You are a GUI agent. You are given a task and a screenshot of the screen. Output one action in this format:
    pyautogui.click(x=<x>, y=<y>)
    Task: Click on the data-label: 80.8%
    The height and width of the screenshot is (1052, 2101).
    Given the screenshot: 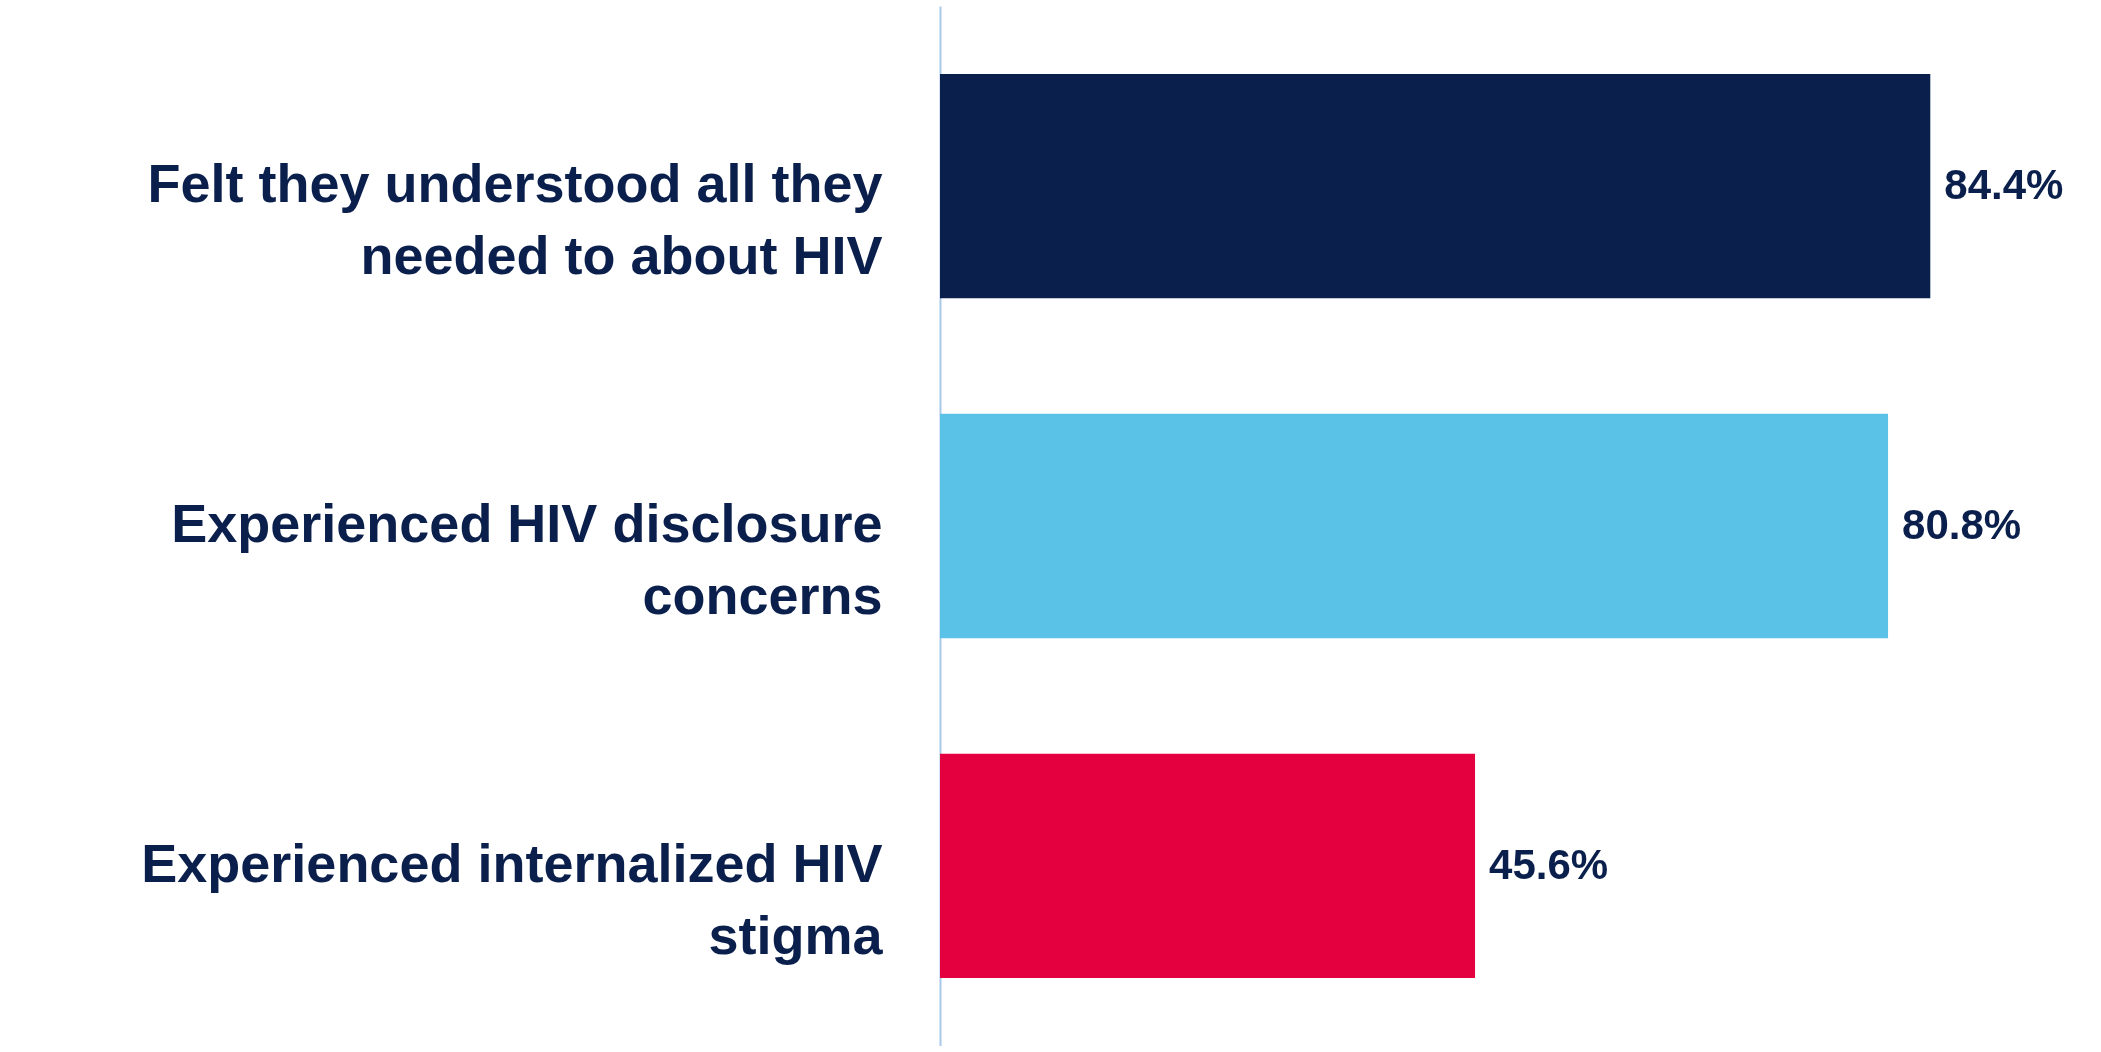 What is the action you would take?
    pyautogui.click(x=1962, y=524)
    